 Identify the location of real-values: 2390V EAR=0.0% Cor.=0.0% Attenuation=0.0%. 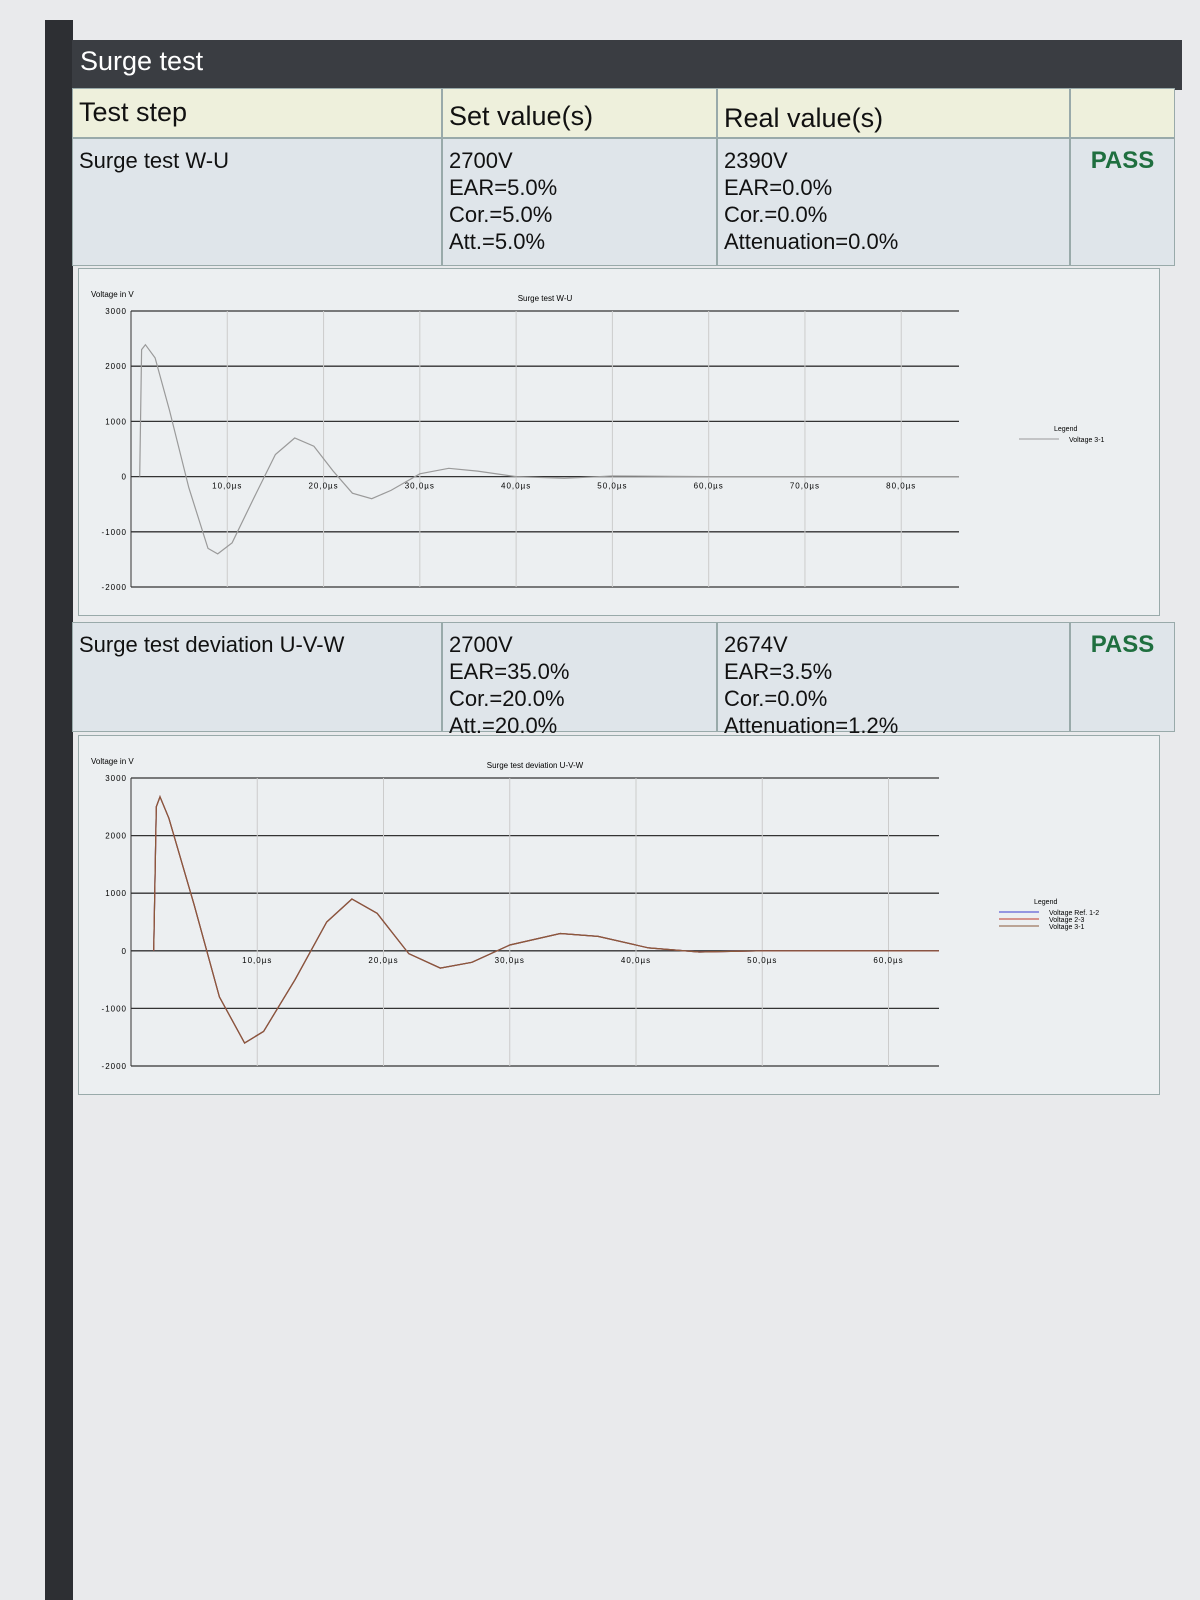
(893, 202).